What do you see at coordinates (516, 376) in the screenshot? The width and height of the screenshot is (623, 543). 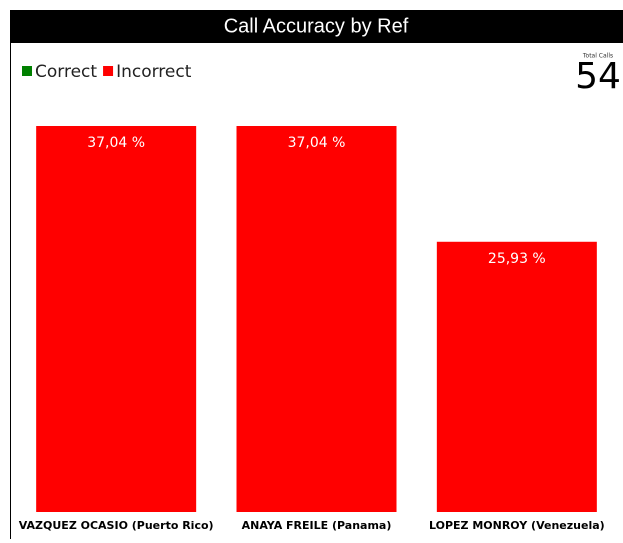 I see `bar` at bounding box center [516, 376].